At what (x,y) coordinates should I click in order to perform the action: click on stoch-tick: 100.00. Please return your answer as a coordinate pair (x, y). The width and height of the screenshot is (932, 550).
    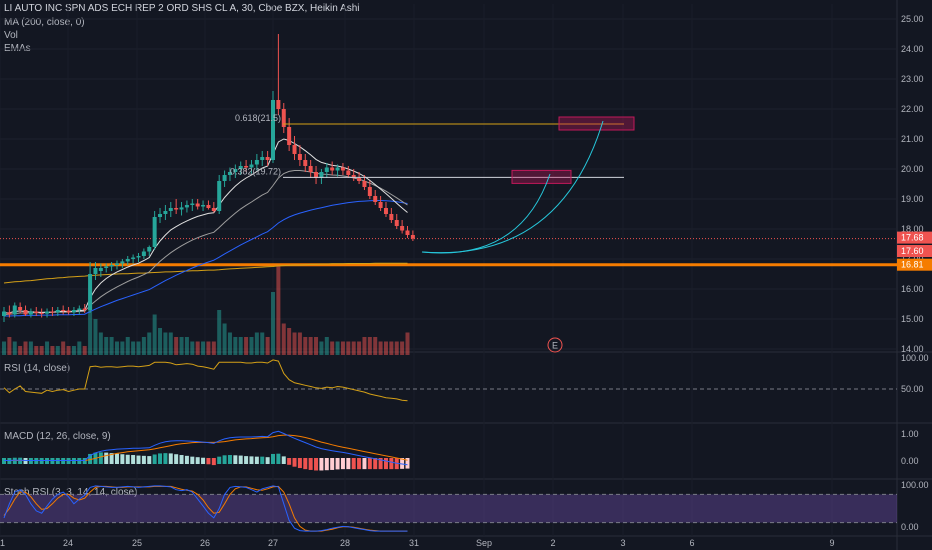
    Looking at the image, I should click on (915, 485).